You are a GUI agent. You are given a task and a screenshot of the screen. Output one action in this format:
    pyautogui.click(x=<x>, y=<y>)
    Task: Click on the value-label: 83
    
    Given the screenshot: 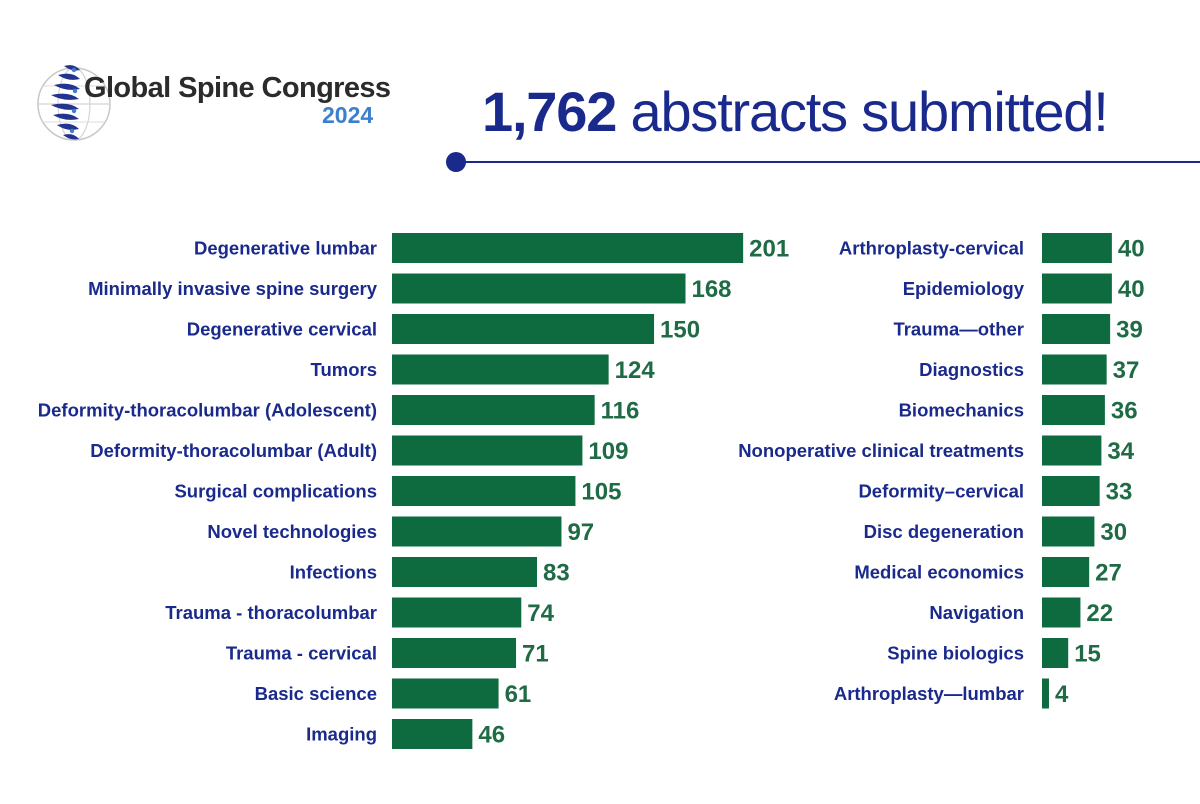 What is the action you would take?
    pyautogui.click(x=556, y=573)
    